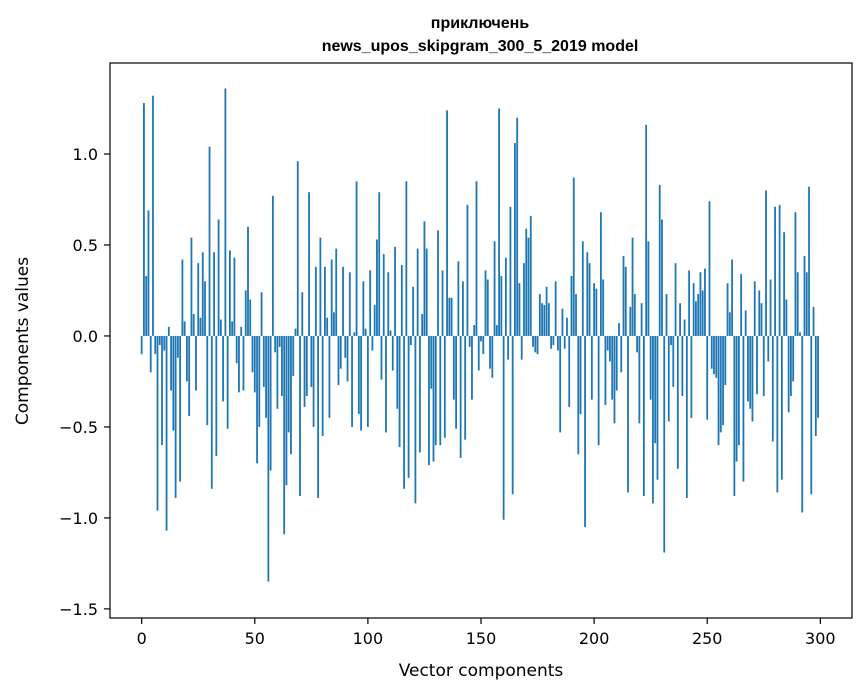 This screenshot has width=867, height=696. I want to click on y-tick-label: 0.5, so click(85, 245).